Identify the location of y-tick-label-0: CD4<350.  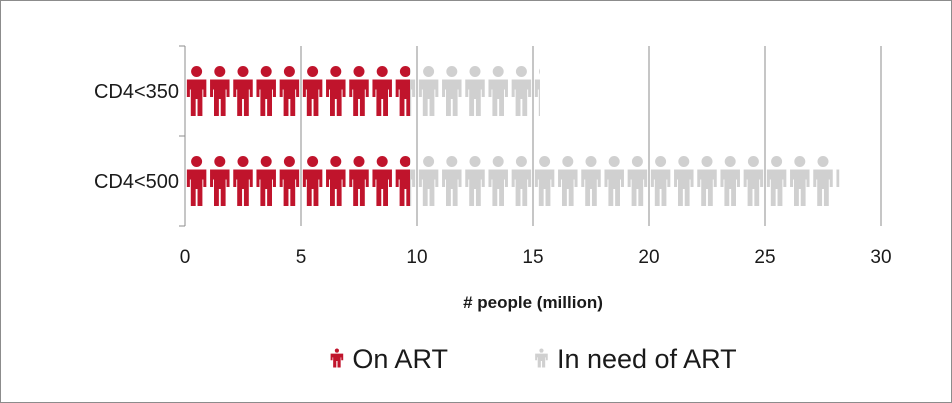
(136, 92).